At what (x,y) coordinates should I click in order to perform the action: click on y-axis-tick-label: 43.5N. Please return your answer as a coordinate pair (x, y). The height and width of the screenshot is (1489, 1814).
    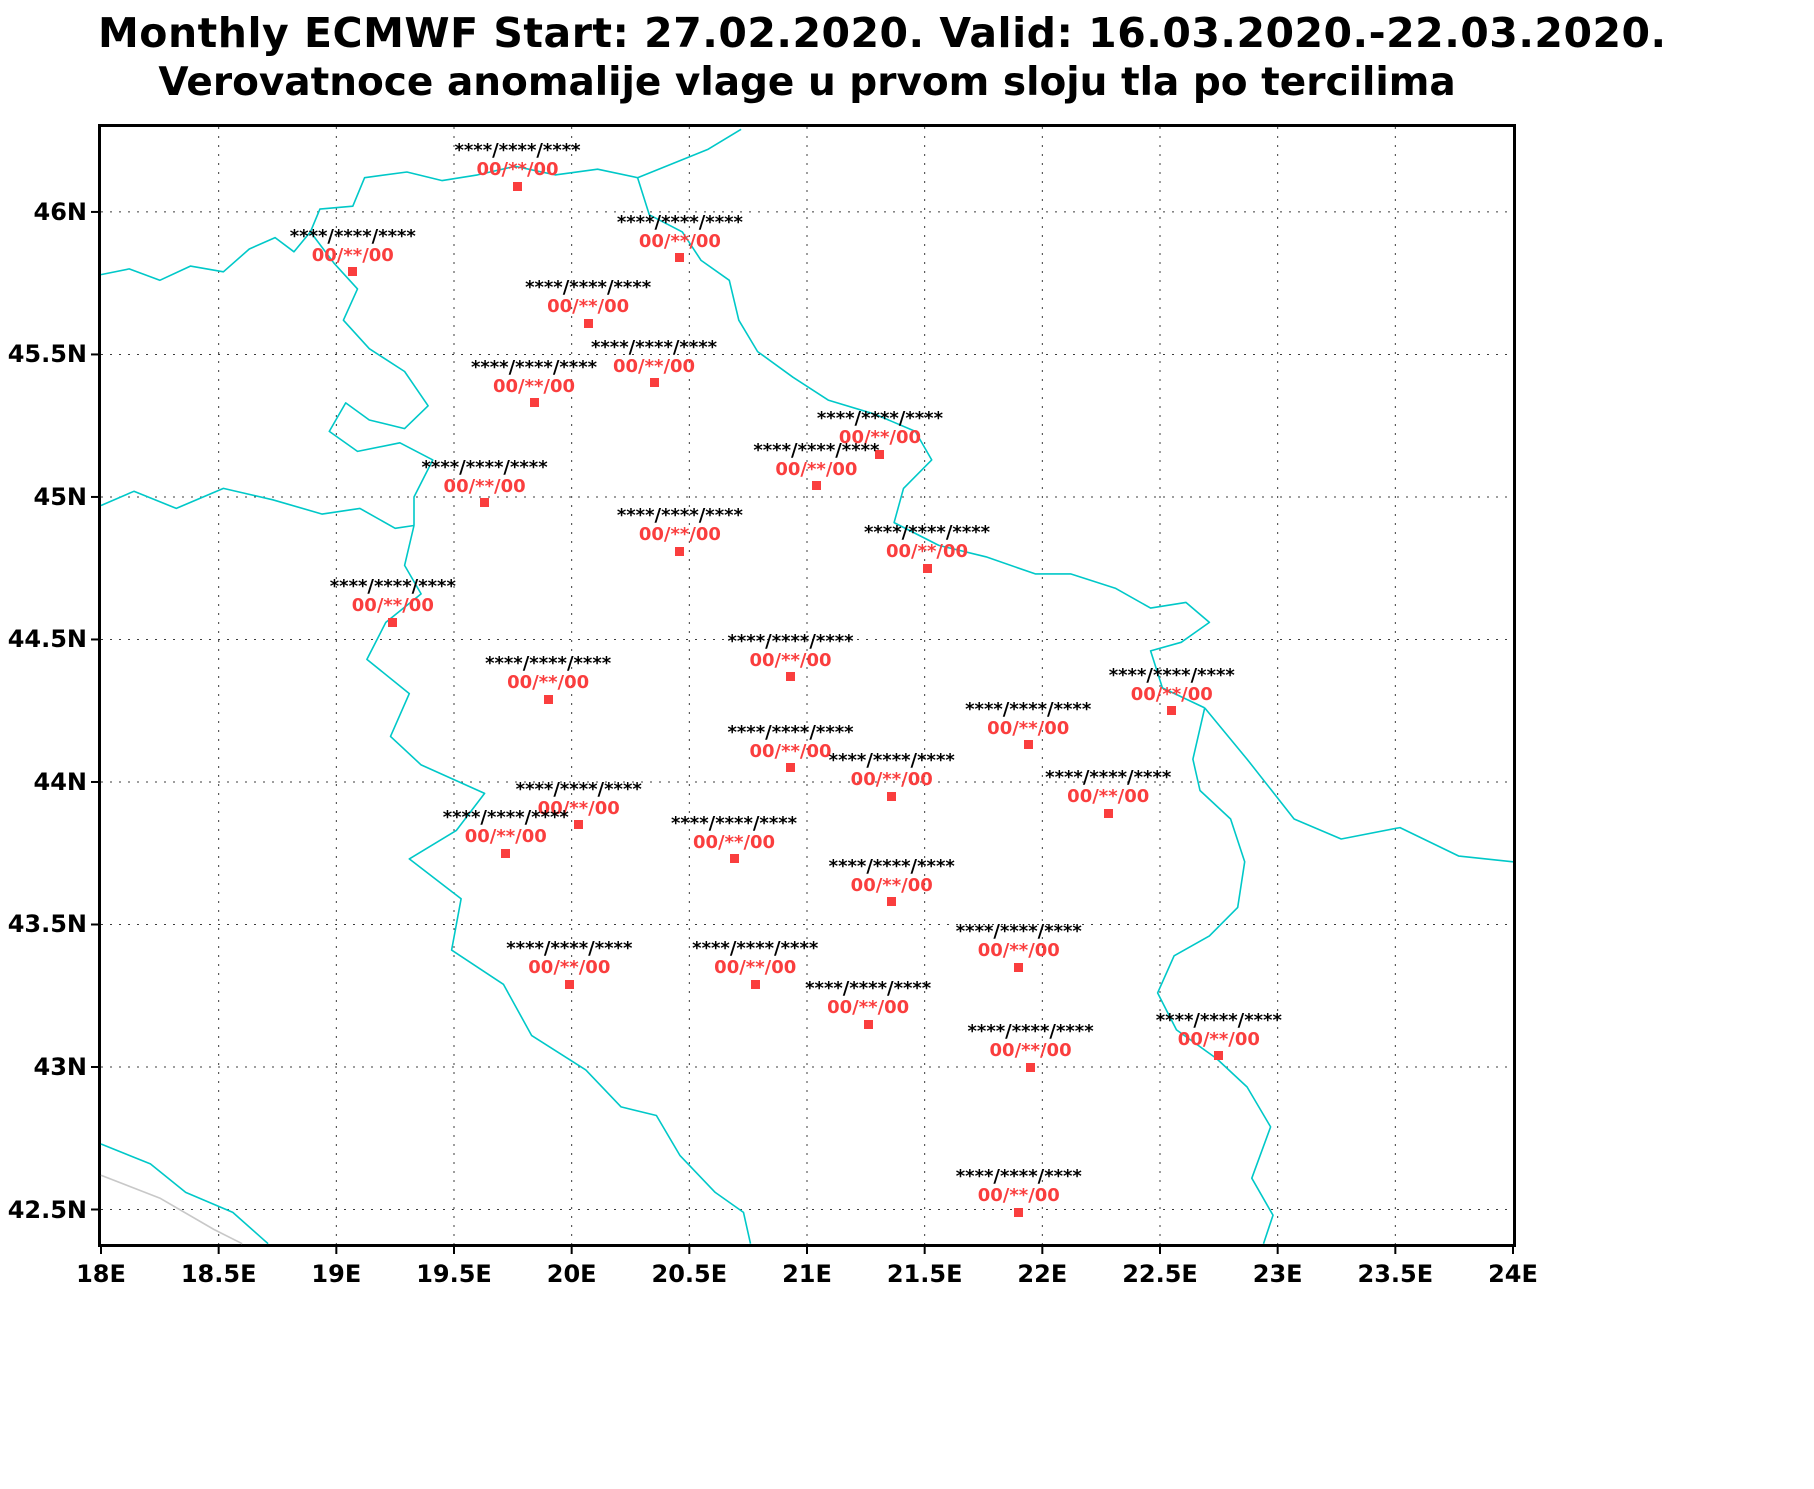
    Looking at the image, I should click on (47, 924).